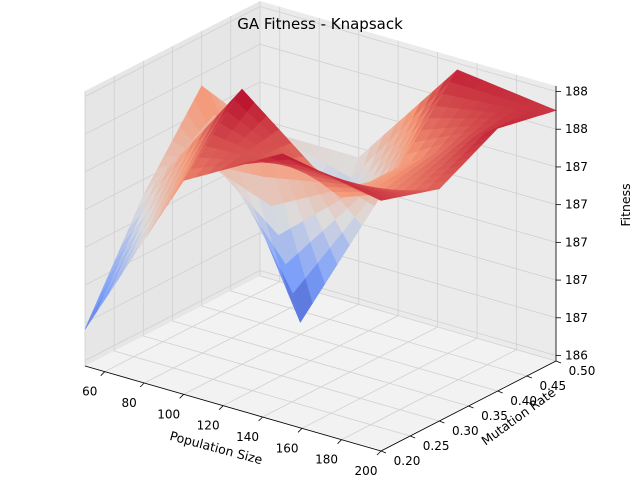 The image size is (640, 480). What do you see at coordinates (378, 197) in the screenshot?
I see `surface-facet` at bounding box center [378, 197].